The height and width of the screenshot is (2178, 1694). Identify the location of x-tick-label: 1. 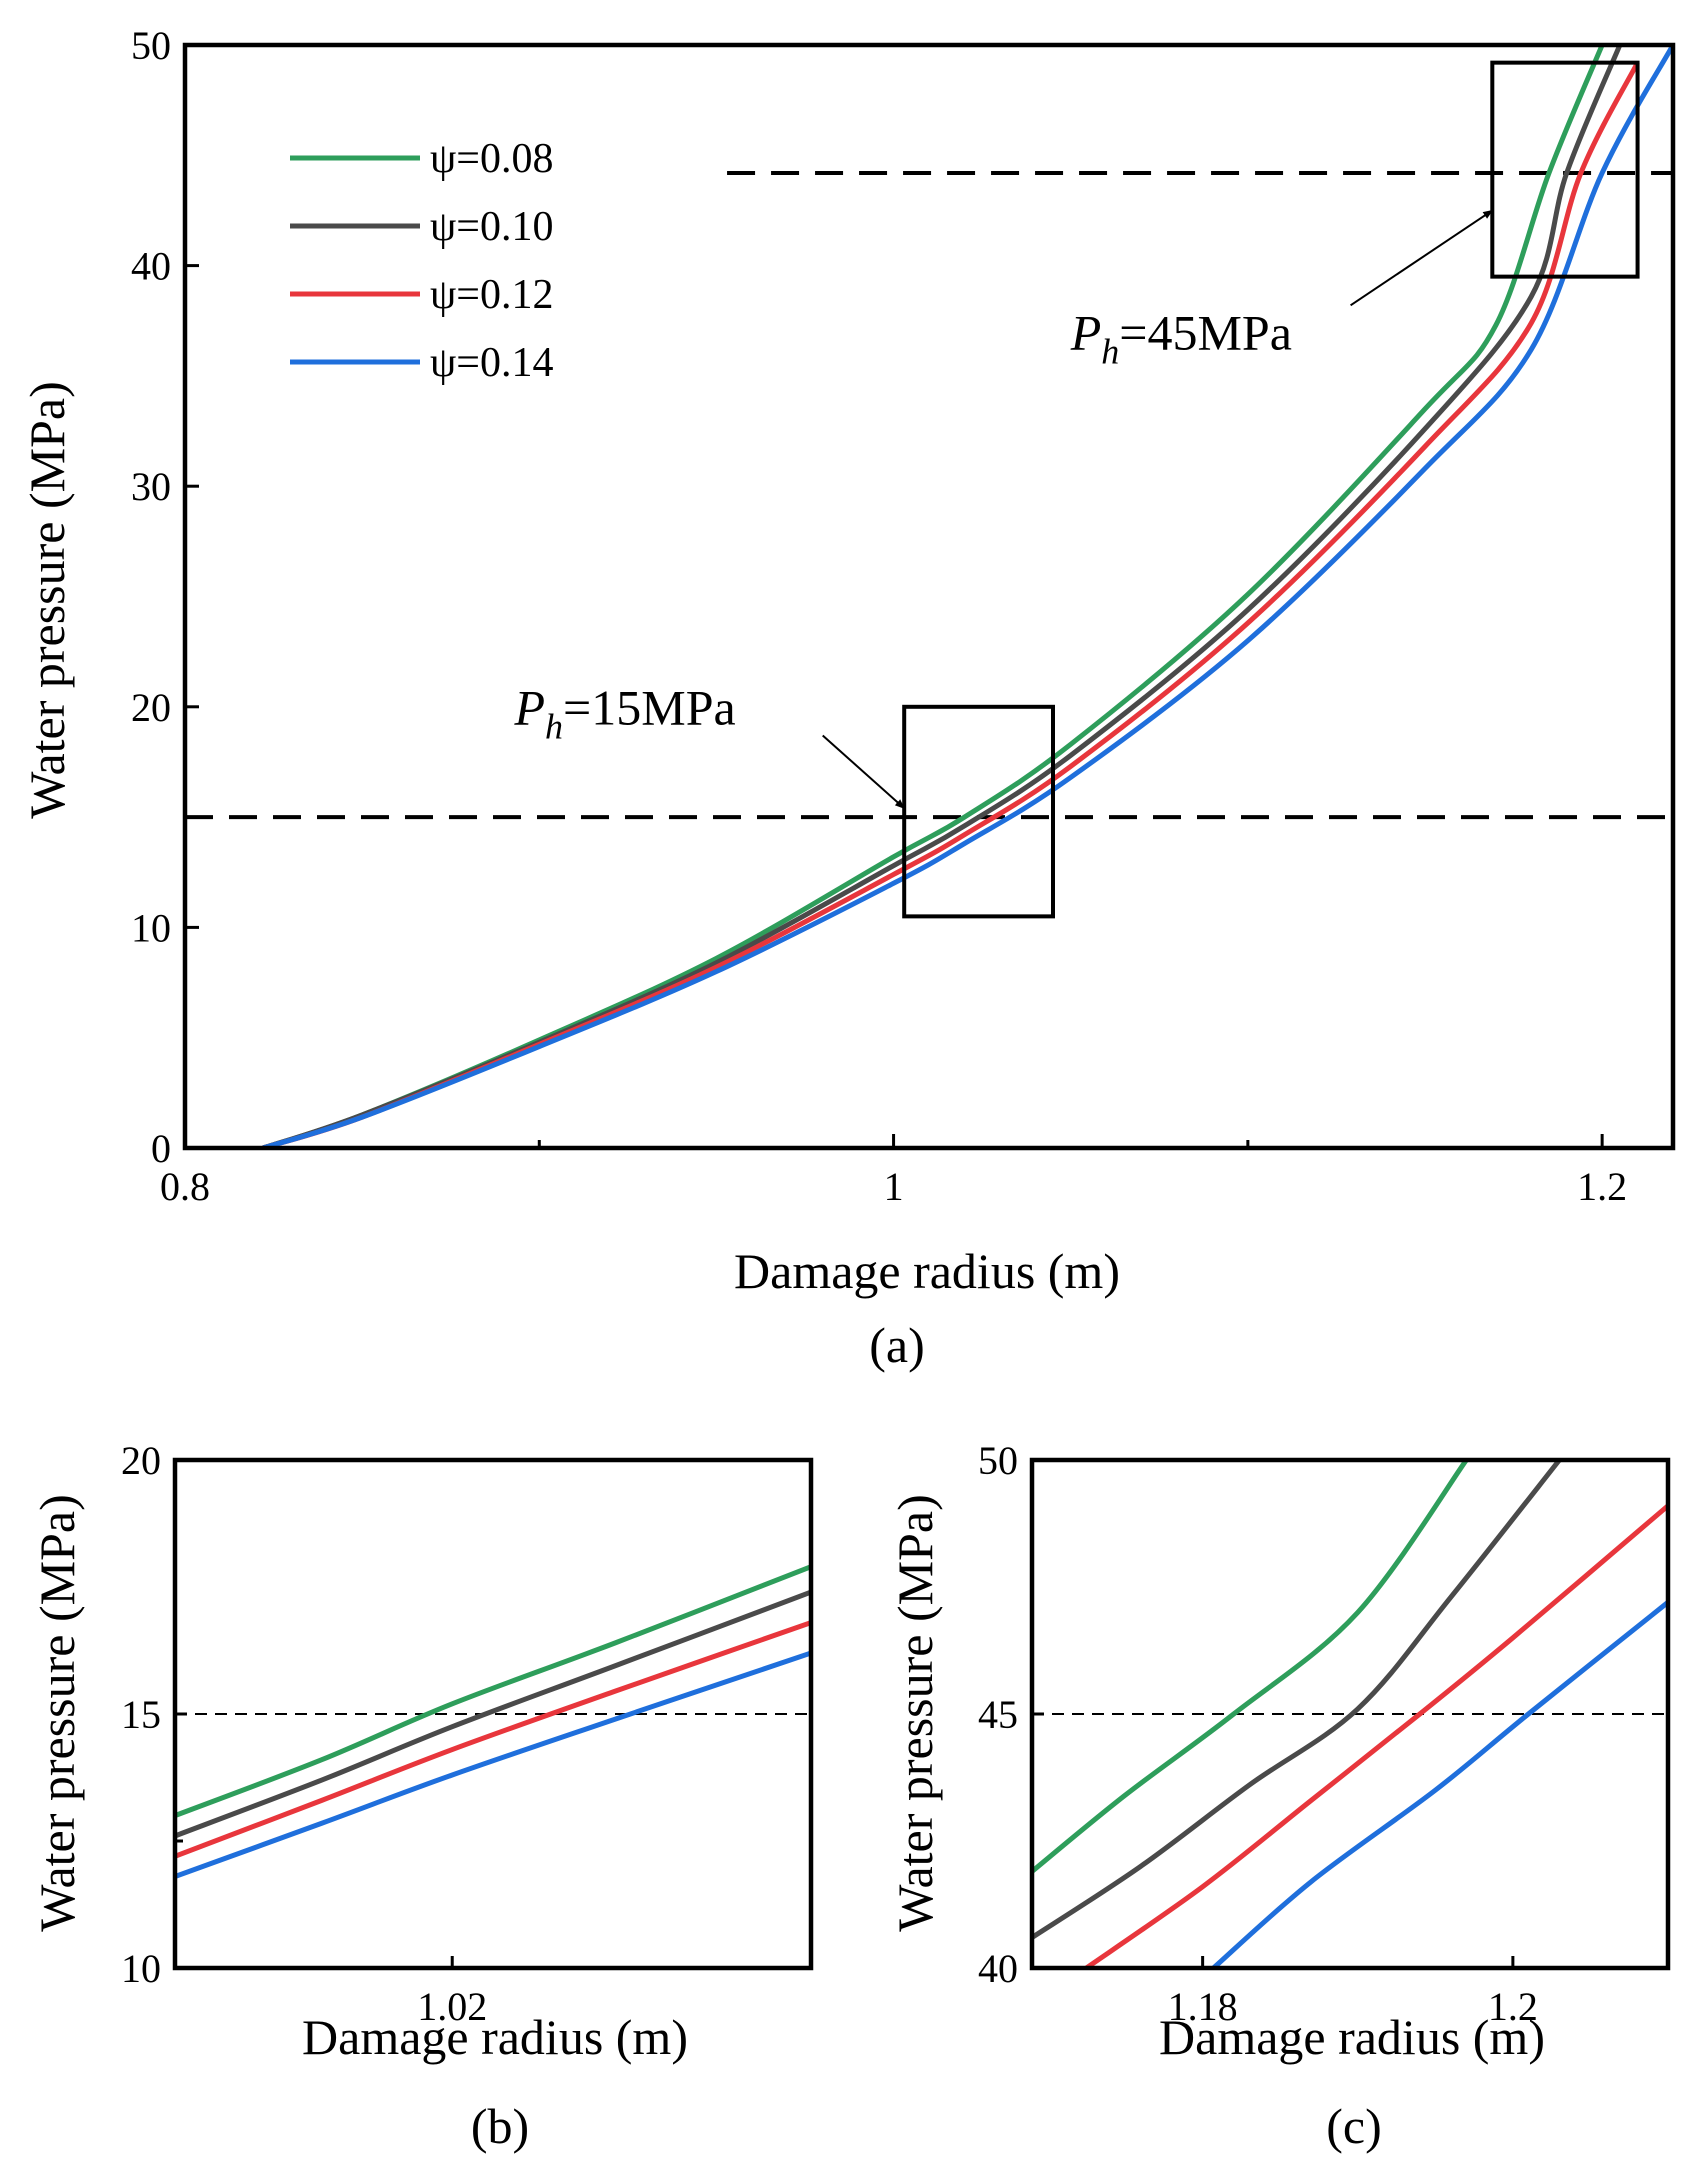
(894, 1186).